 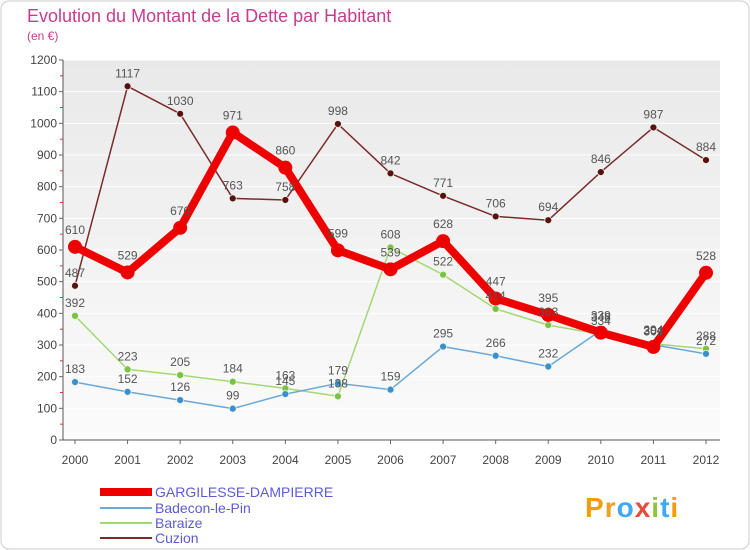 I want to click on data-label: 205, so click(x=180, y=362).